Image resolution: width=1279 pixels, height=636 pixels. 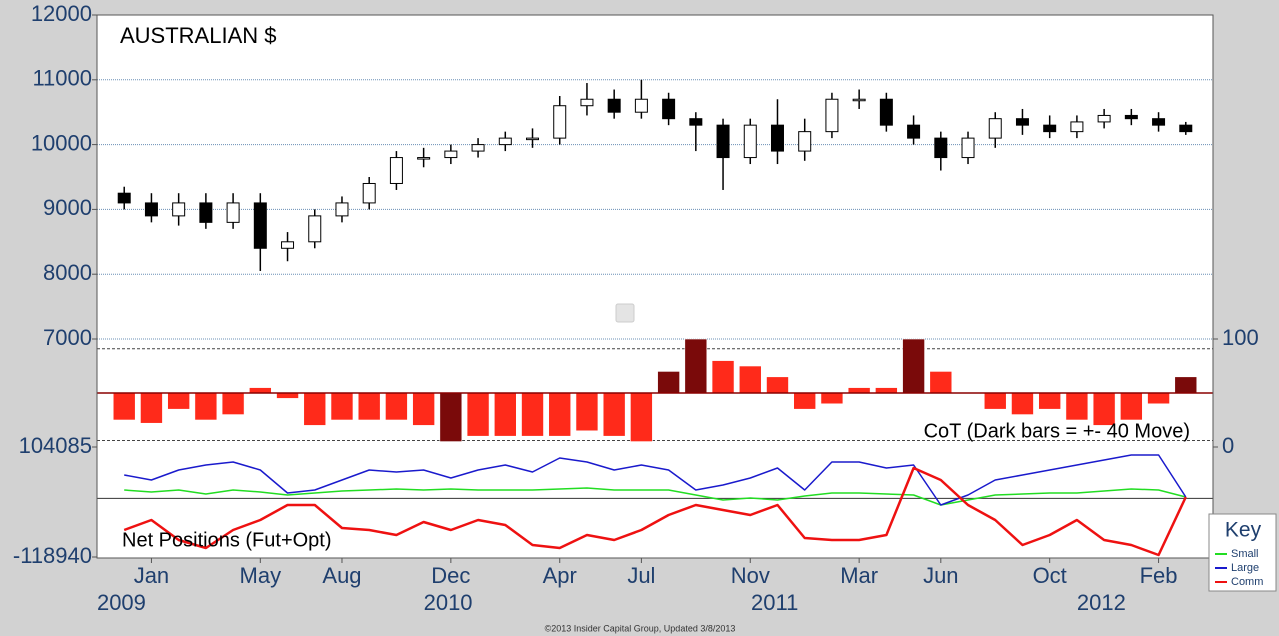 What do you see at coordinates (227, 540) in the screenshot?
I see `net-title: Net Positions (Fut+Opt)` at bounding box center [227, 540].